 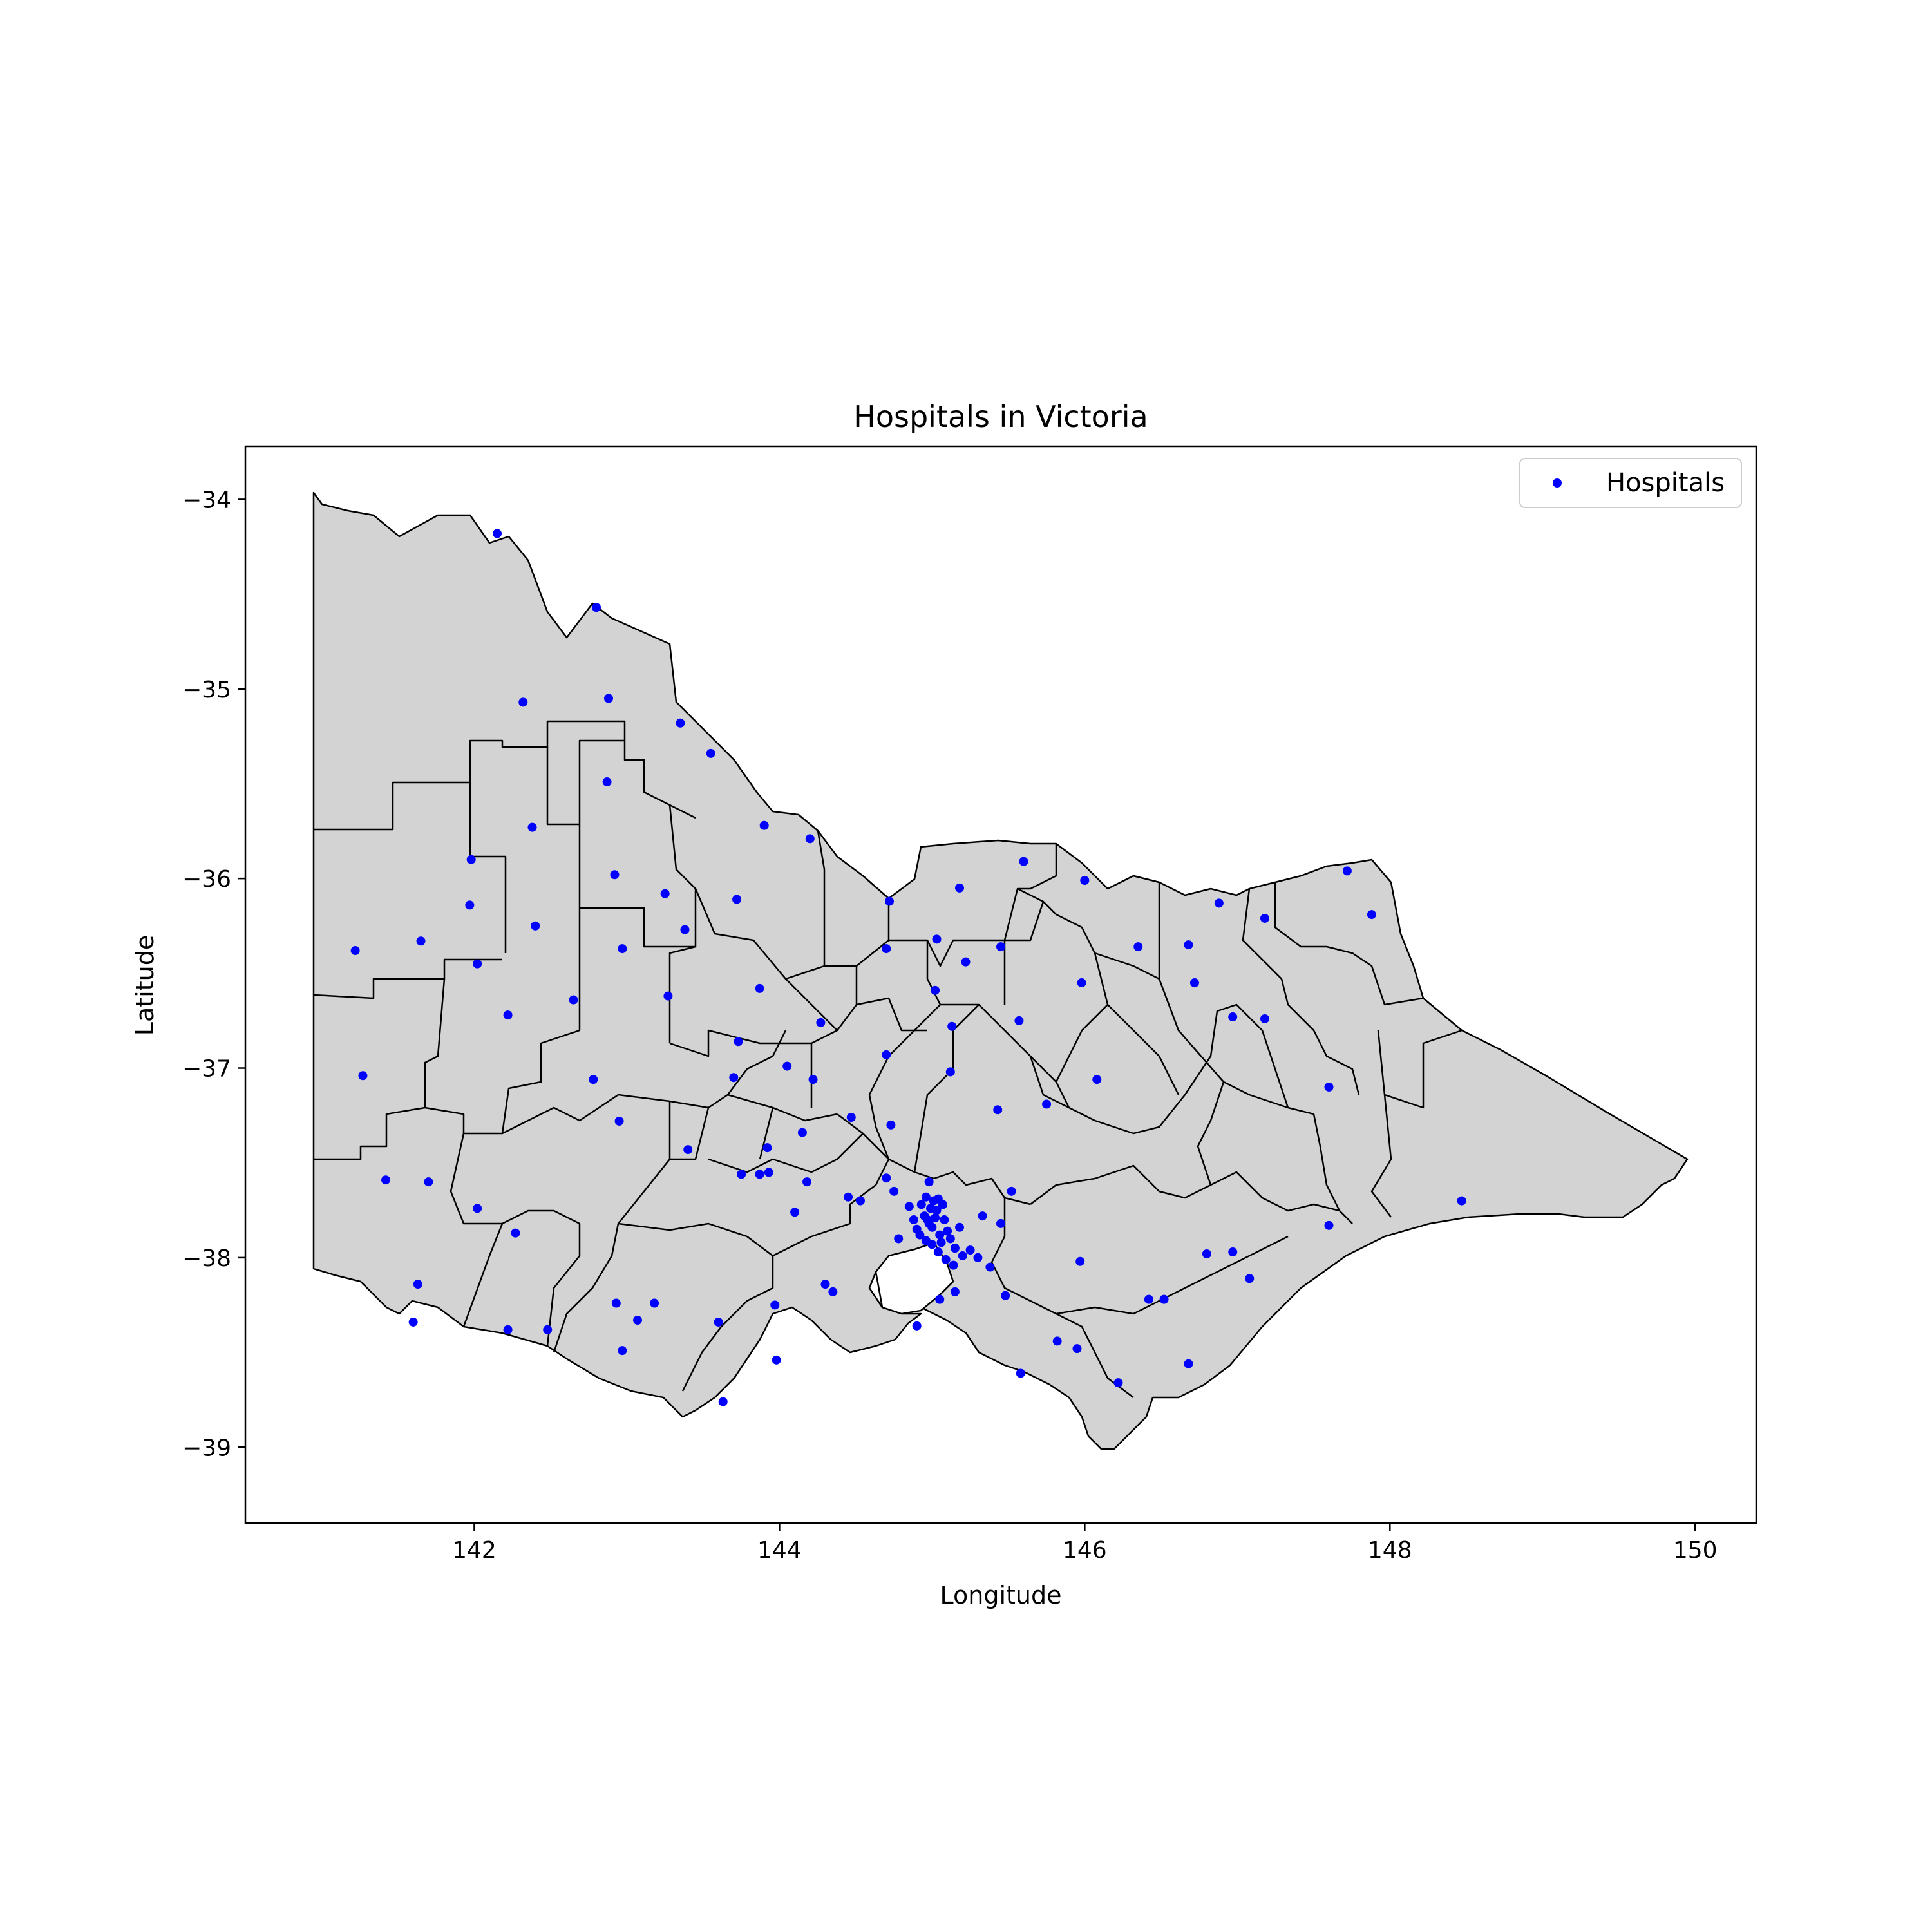 I want to click on chart-title: Hospitals in Victoria, so click(x=1001, y=416).